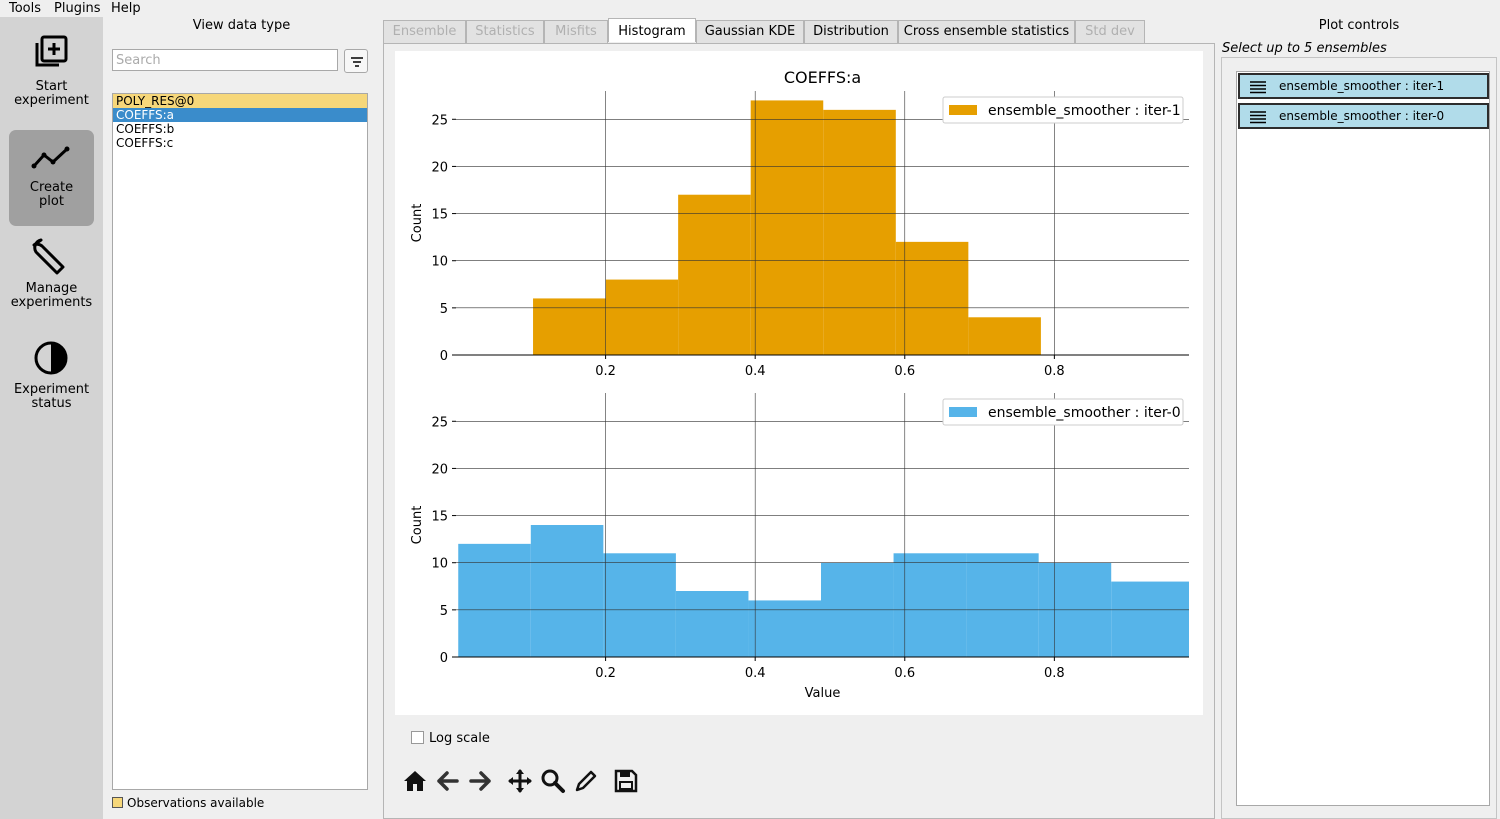  I want to click on observations-swatch, so click(117, 802).